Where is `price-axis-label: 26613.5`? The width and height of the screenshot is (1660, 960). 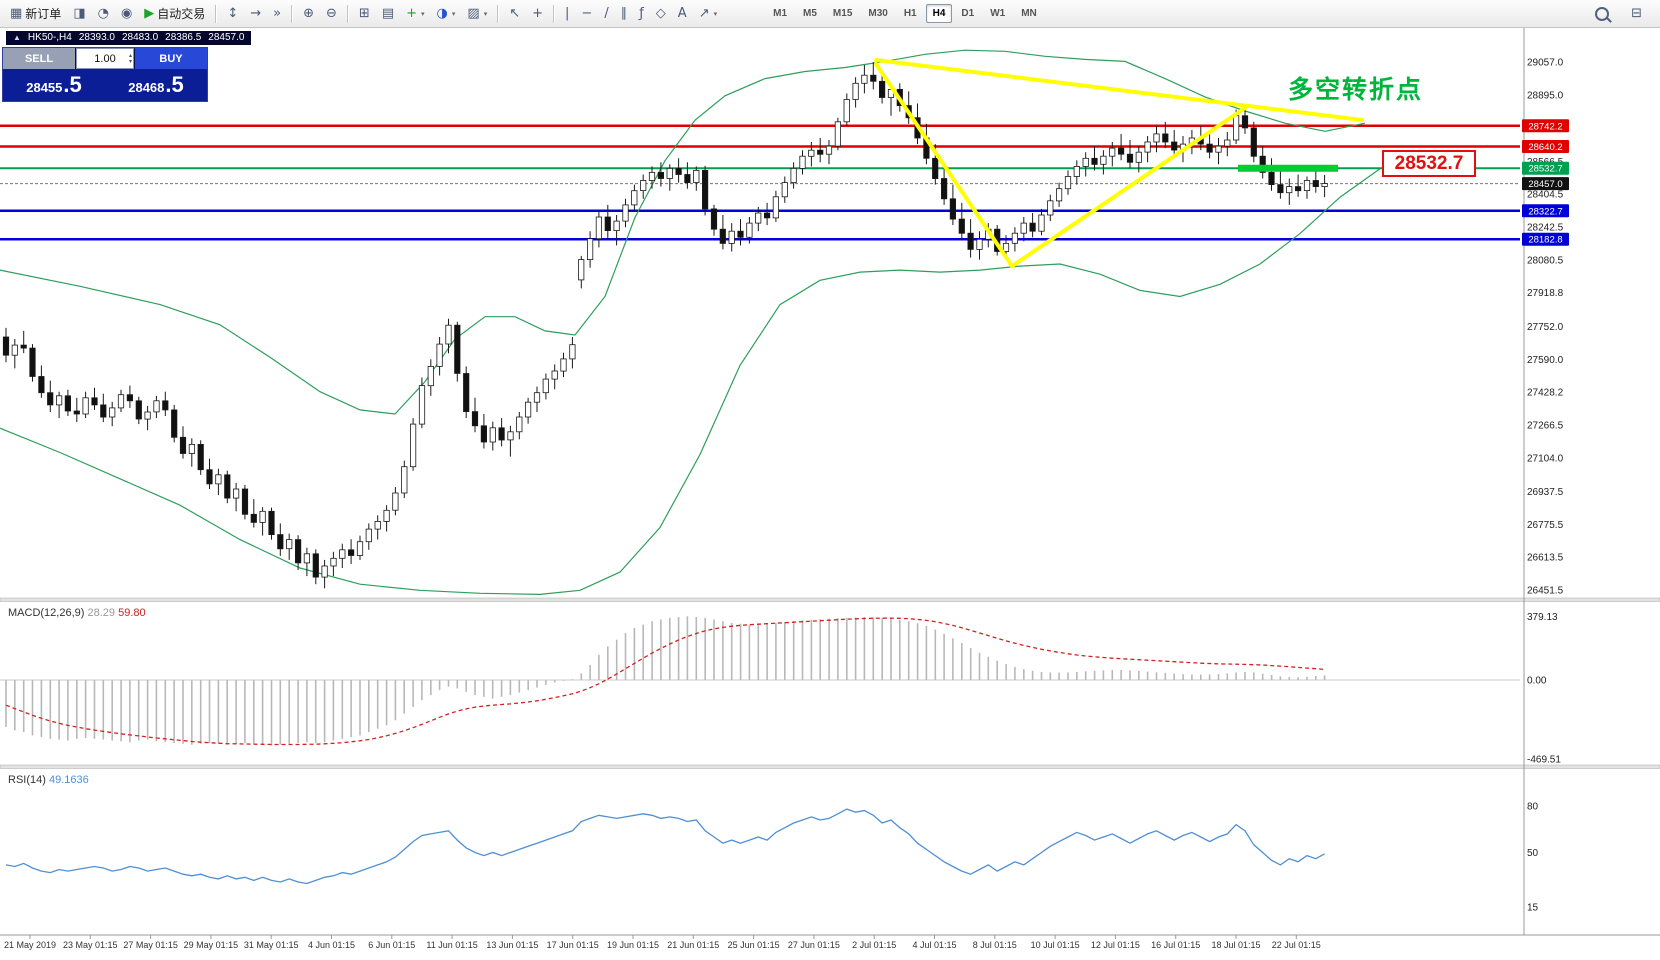
price-axis-label: 26613.5 is located at coordinates (1545, 558).